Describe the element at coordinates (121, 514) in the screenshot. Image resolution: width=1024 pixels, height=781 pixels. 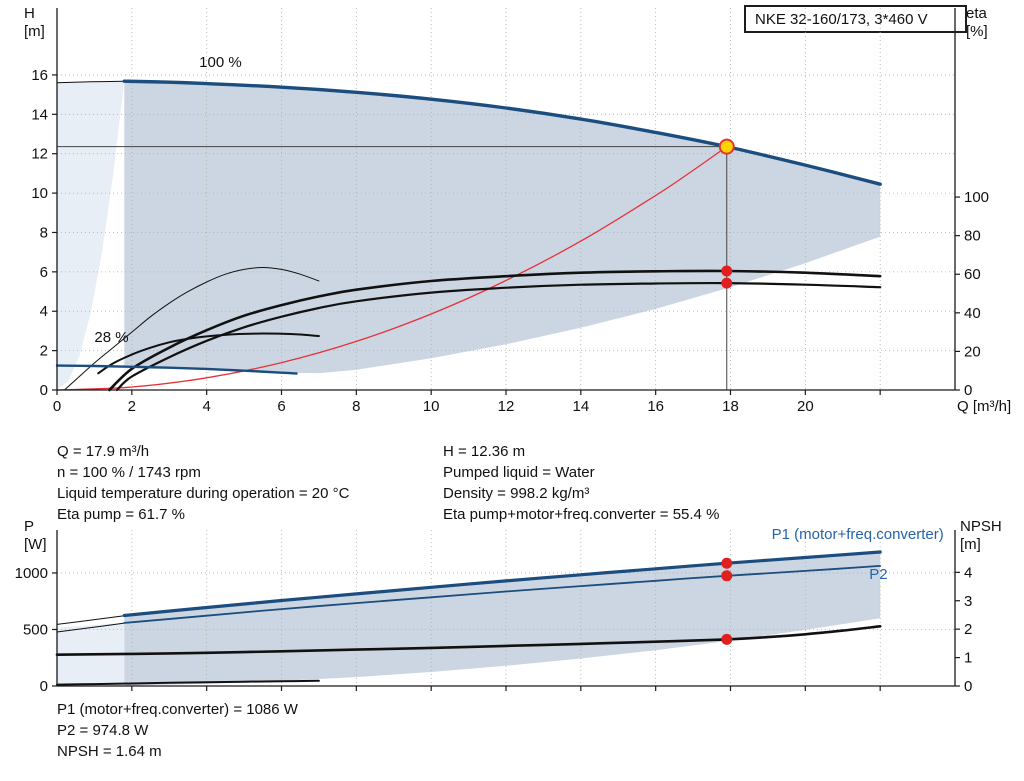
I see `info-line-eta-pump: Eta pump = 61.7 %` at that location.